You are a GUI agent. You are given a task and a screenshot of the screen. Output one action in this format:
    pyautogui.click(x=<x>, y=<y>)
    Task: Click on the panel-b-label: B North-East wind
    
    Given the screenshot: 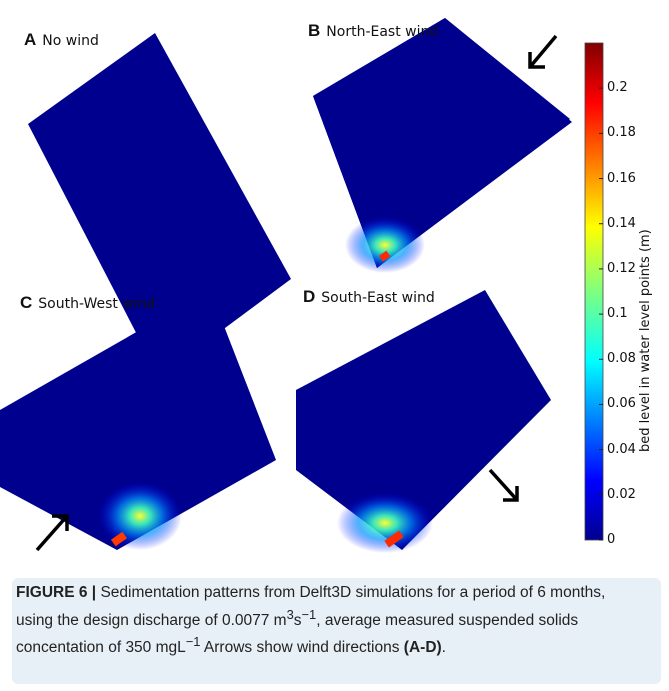 What is the action you would take?
    pyautogui.click(x=373, y=31)
    